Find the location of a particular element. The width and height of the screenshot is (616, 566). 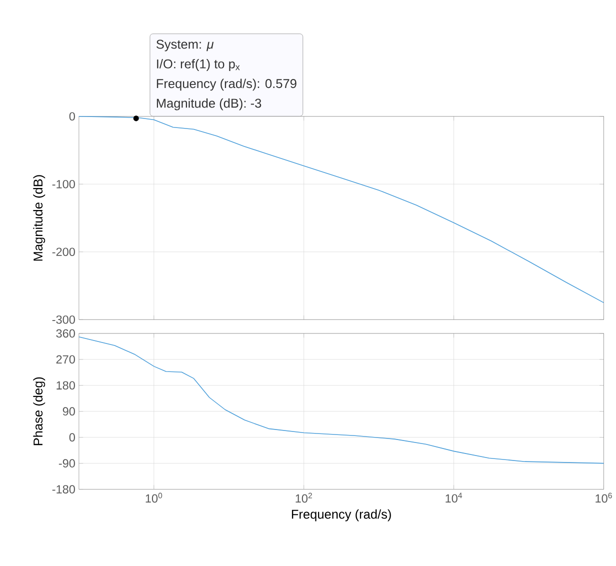

y-tick-label: 360 is located at coordinates (65, 333).